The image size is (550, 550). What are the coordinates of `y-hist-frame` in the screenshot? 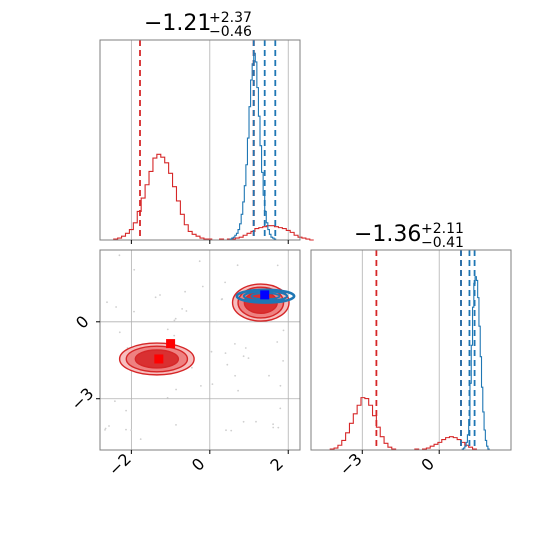 It's located at (411, 350).